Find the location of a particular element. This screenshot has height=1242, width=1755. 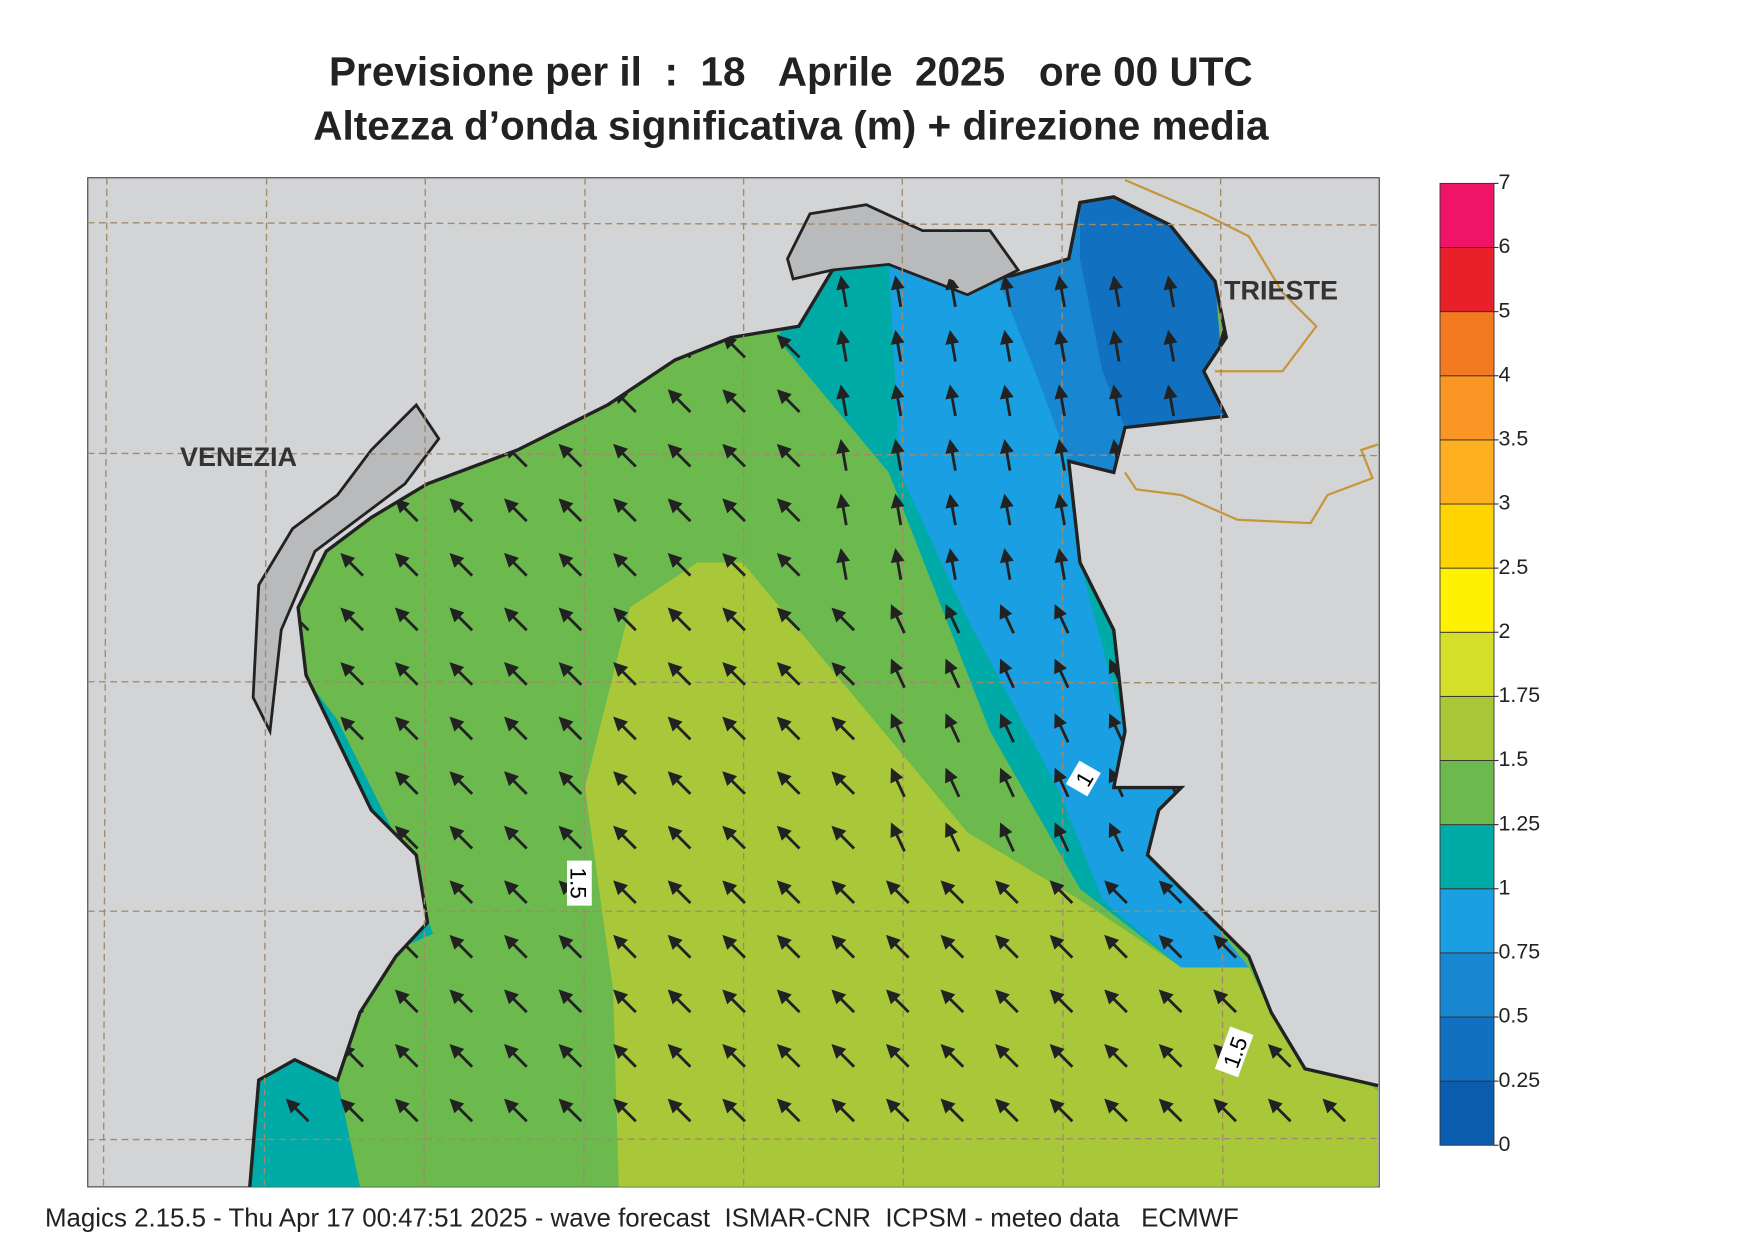

border is located at coordinates (1251, 351).